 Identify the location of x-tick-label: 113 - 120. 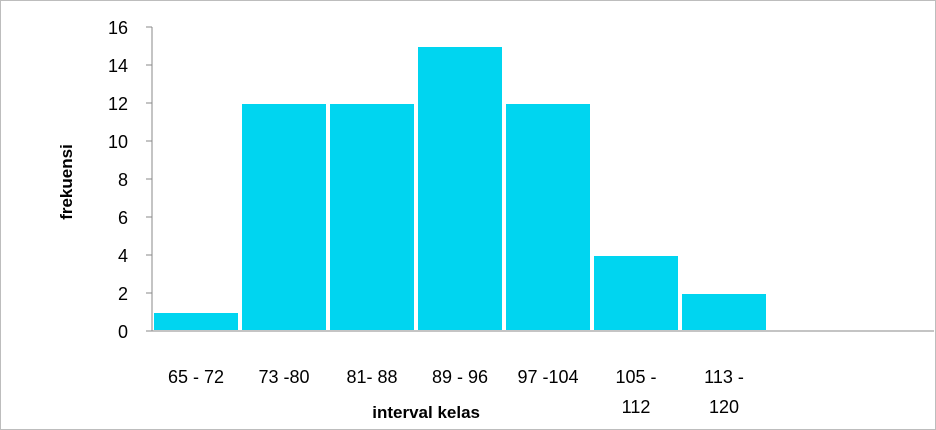
(724, 392).